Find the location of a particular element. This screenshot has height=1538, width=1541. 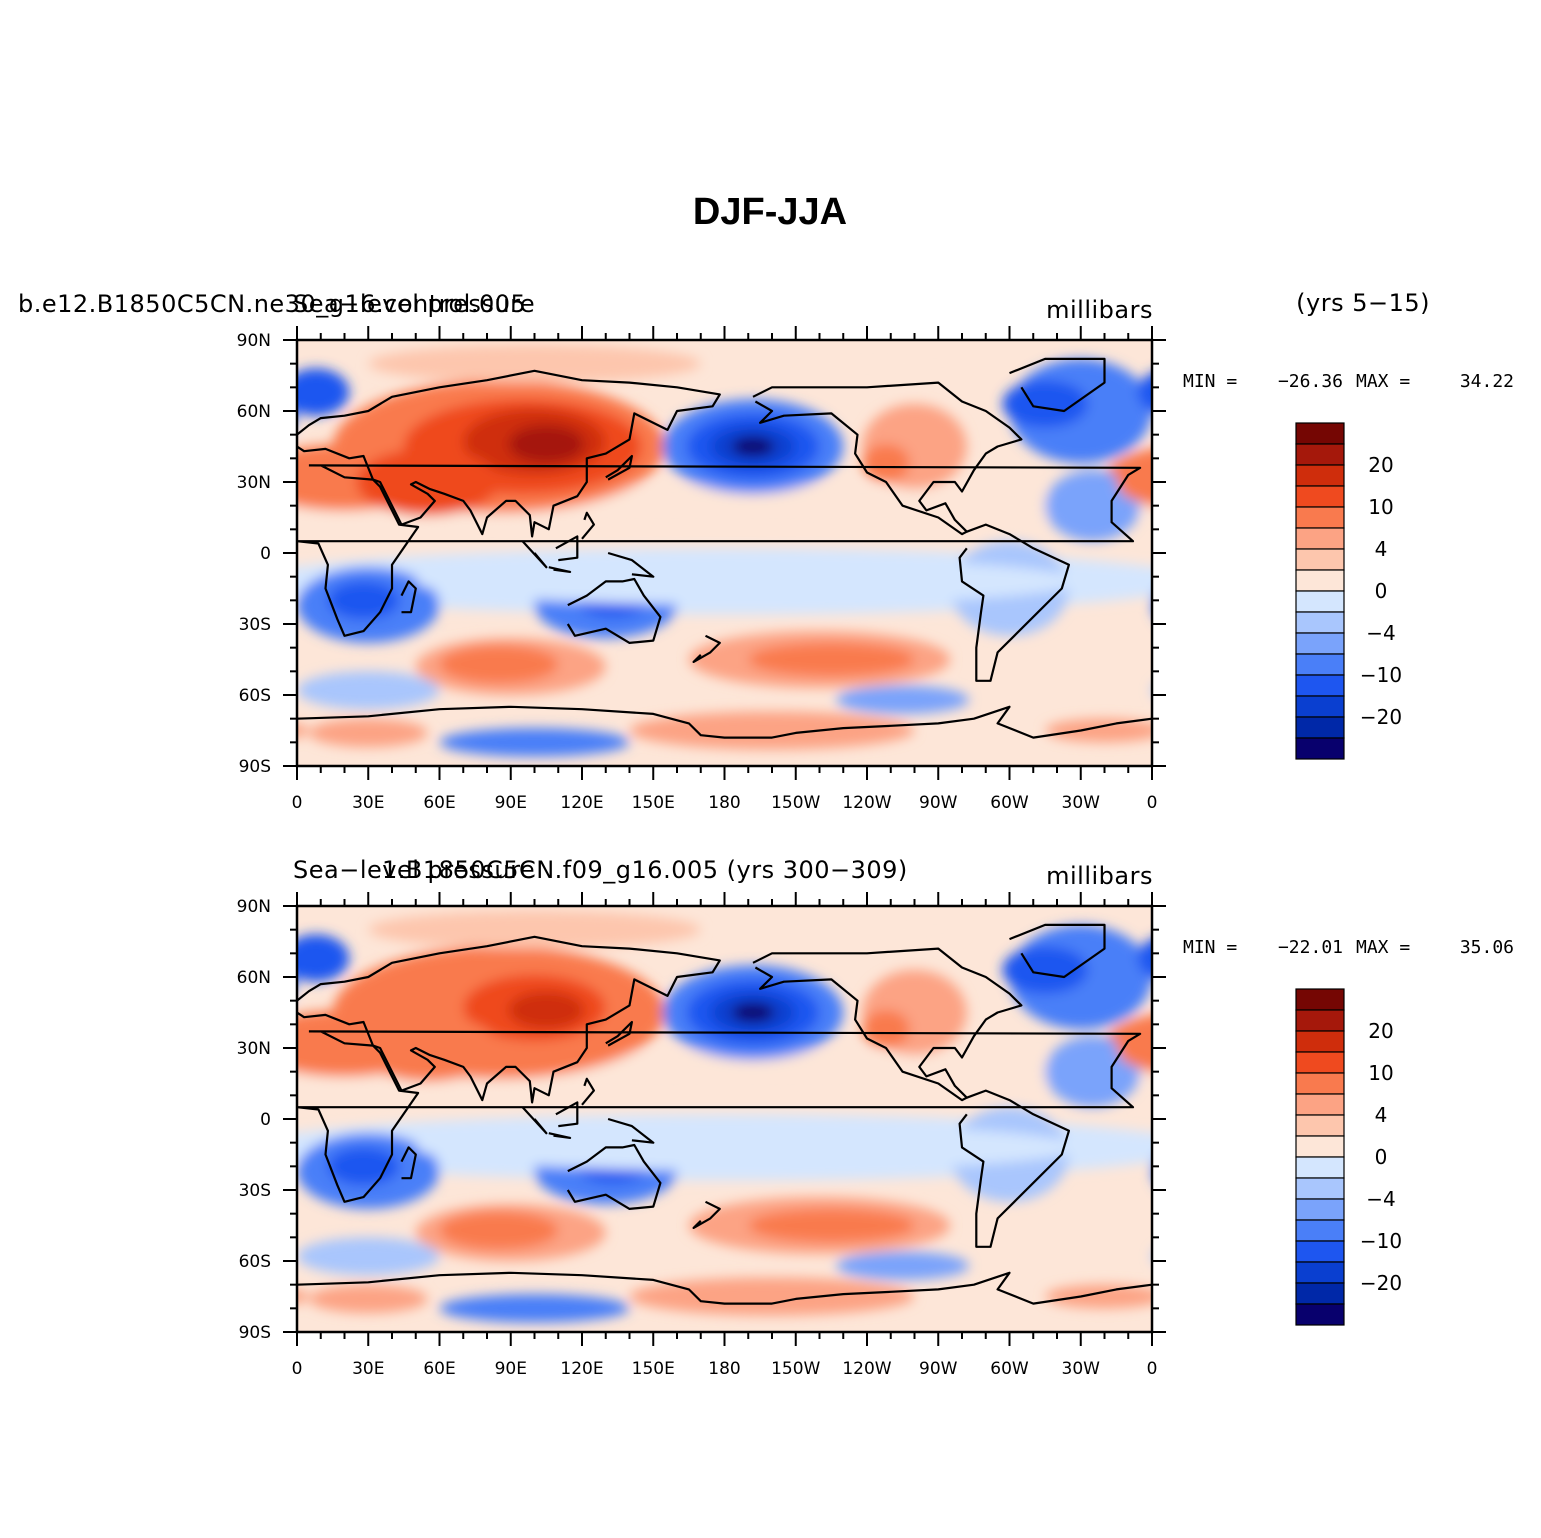

x-tick-label: 120W is located at coordinates (866, 803).